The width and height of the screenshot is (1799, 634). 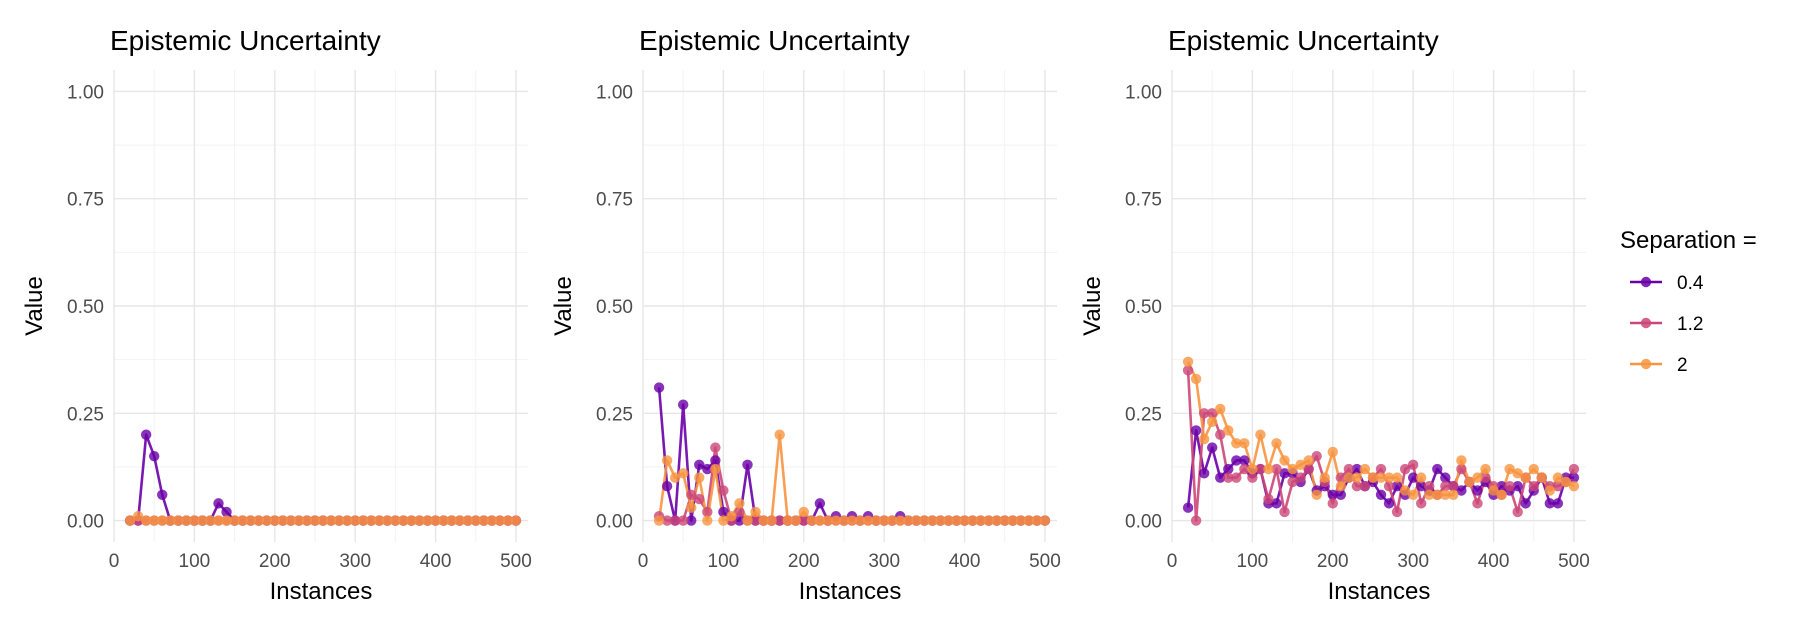 What do you see at coordinates (1143, 307) in the screenshot?
I see `y-tick-label: 0.50` at bounding box center [1143, 307].